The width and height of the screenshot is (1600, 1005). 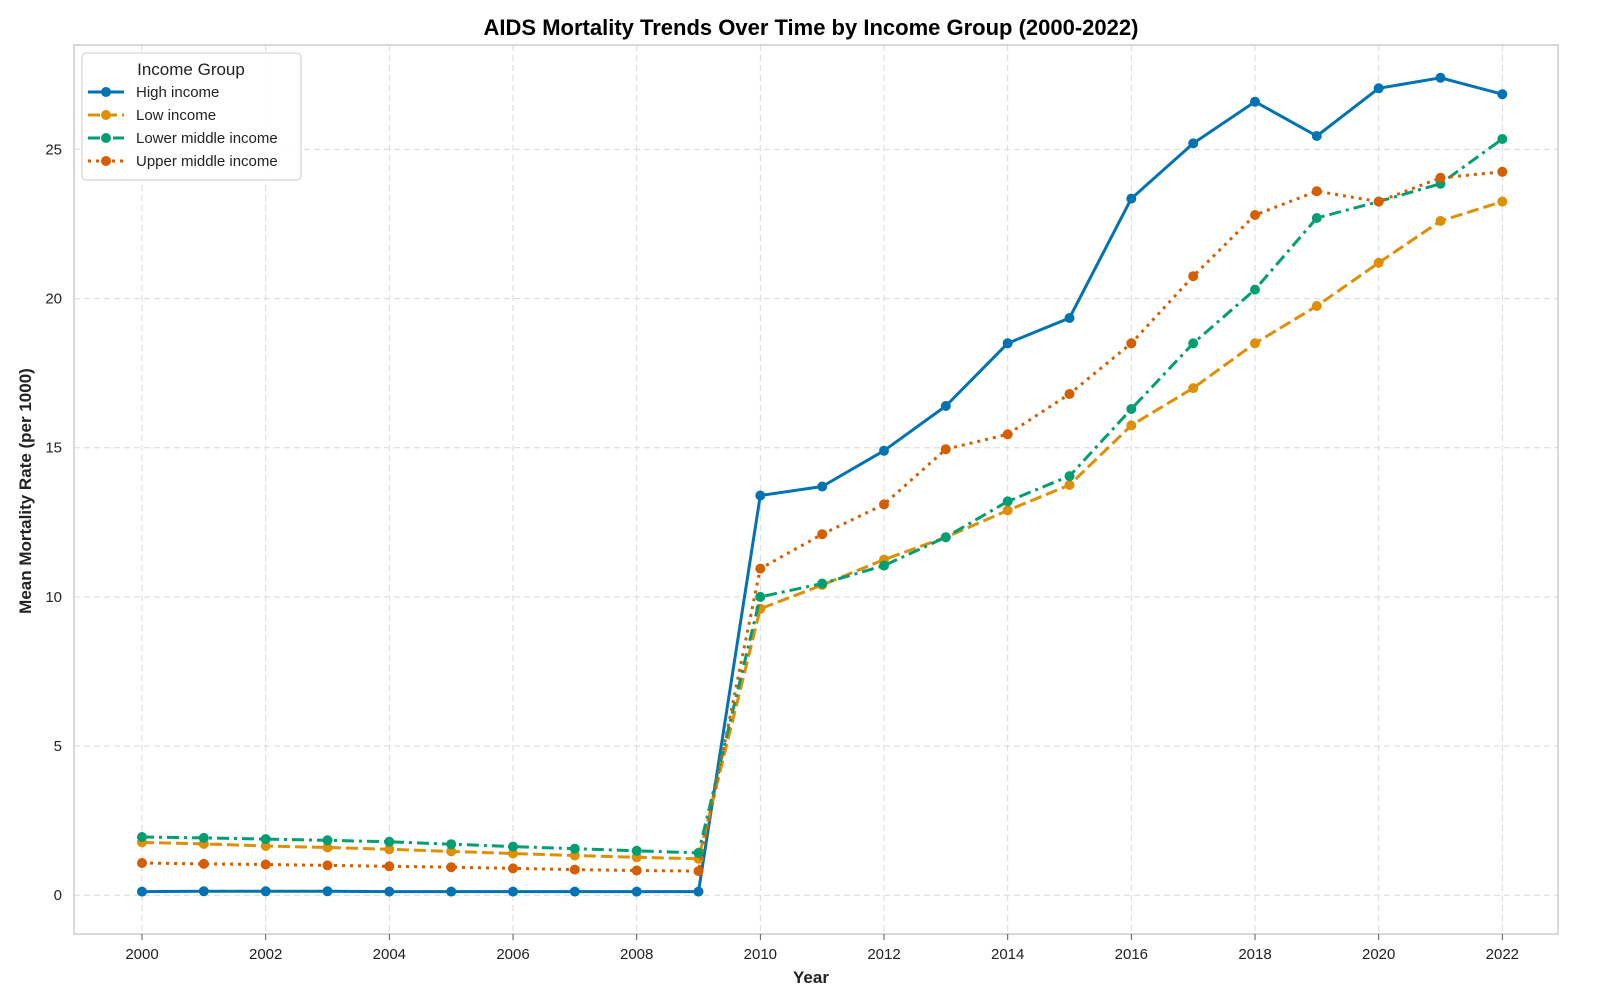 I want to click on legend-label: Upper middle income, so click(x=207, y=161).